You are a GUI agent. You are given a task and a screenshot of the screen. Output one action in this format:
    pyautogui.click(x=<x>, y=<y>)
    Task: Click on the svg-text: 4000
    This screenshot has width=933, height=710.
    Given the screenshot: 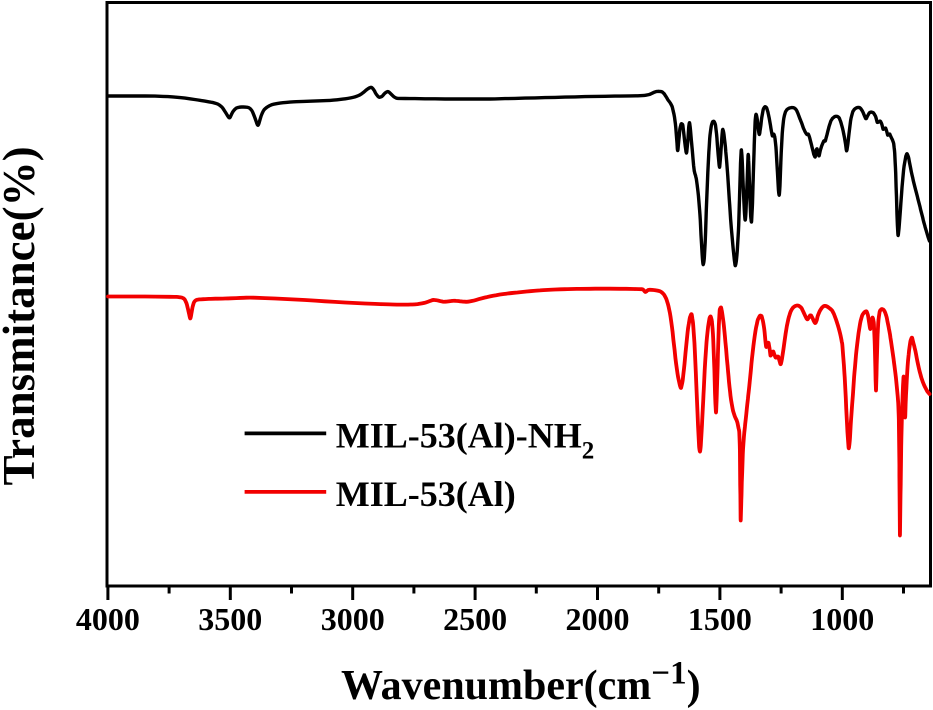 What is the action you would take?
    pyautogui.click(x=108, y=619)
    